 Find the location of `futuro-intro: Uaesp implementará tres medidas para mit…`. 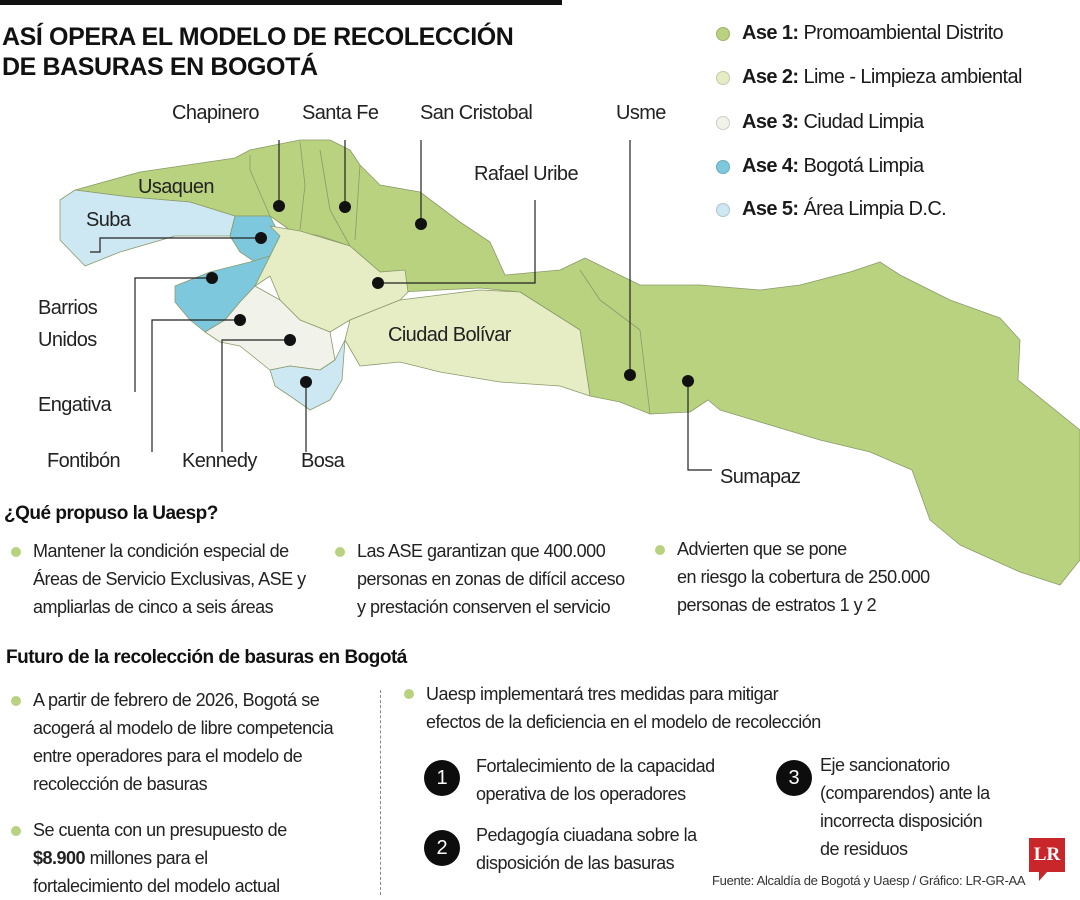

futuro-intro: Uaesp implementará tres medidas para mit… is located at coordinates (612, 708).